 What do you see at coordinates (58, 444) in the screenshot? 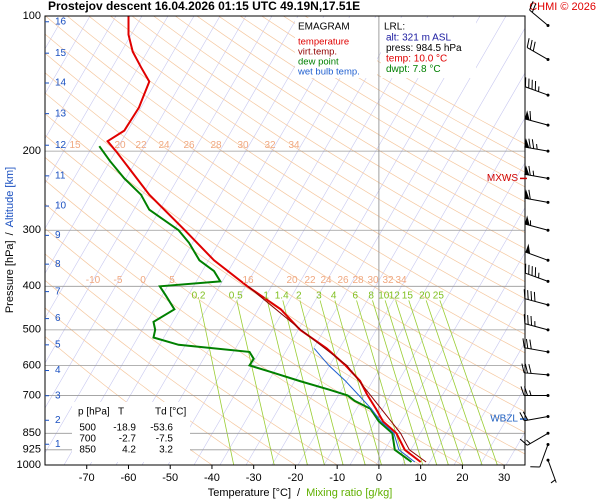
I see `altitude-label: 1` at bounding box center [58, 444].